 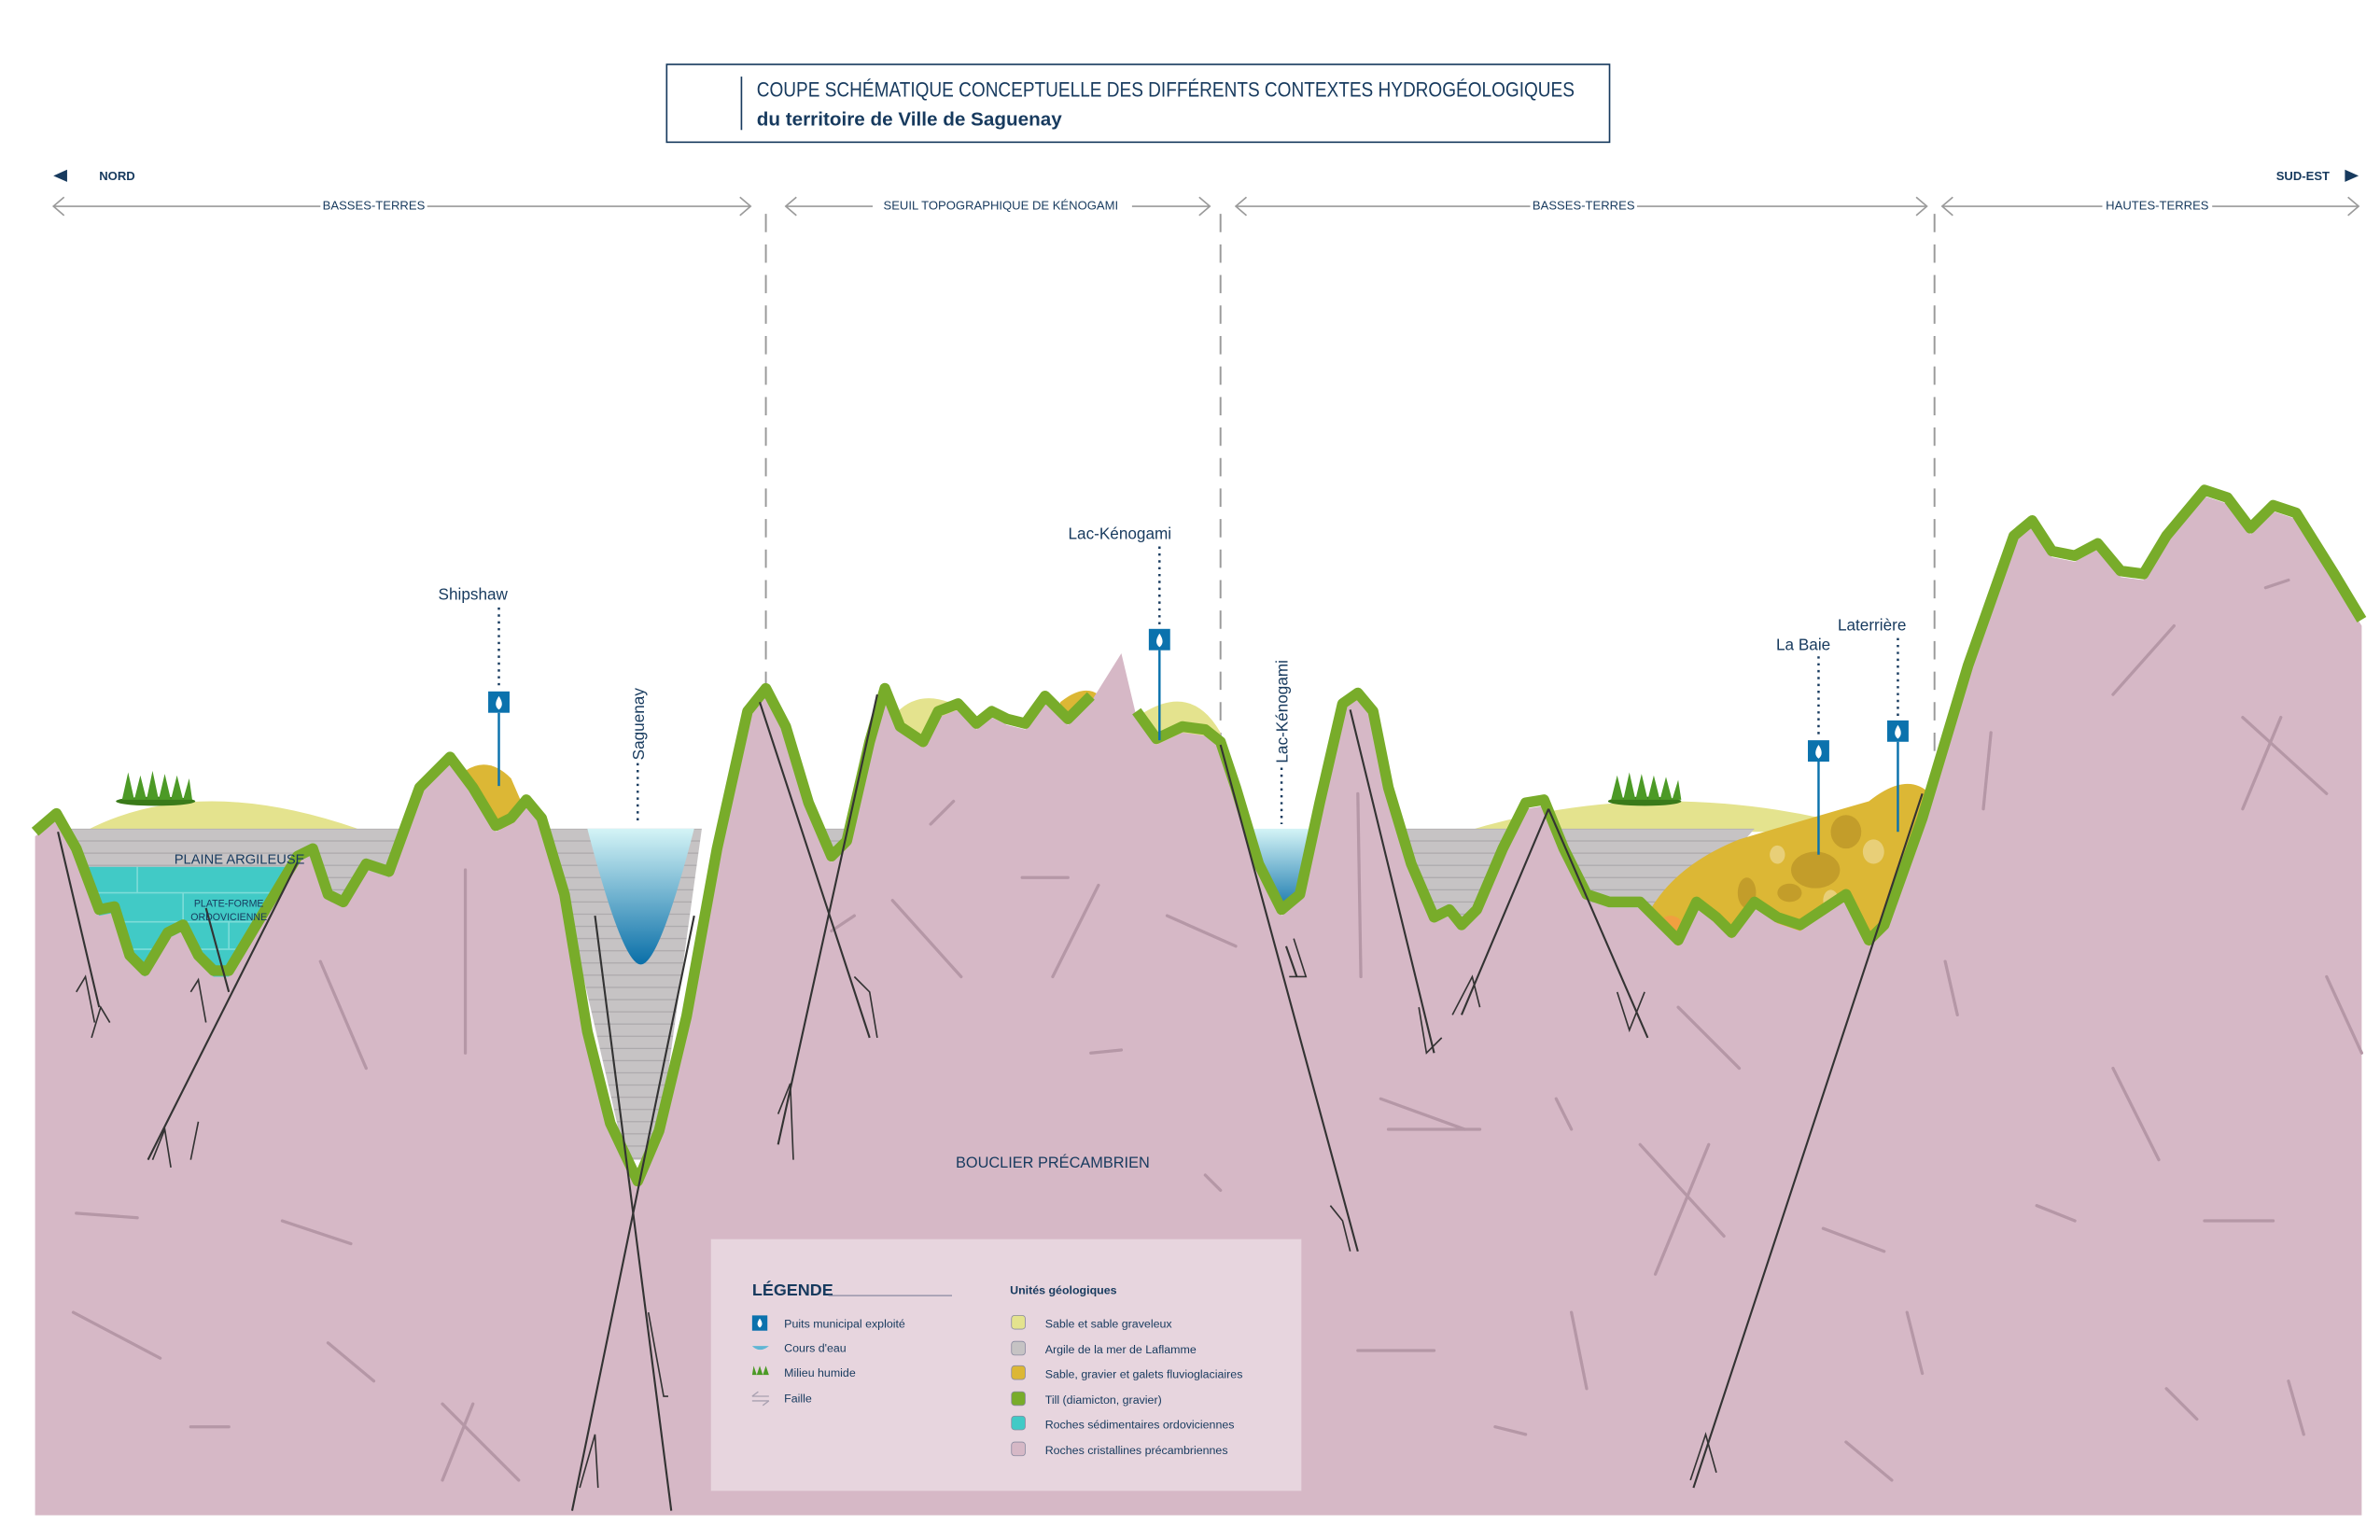 What do you see at coordinates (1109, 1323) in the screenshot?
I see `legend-unit-label: Sable et sable graveleux` at bounding box center [1109, 1323].